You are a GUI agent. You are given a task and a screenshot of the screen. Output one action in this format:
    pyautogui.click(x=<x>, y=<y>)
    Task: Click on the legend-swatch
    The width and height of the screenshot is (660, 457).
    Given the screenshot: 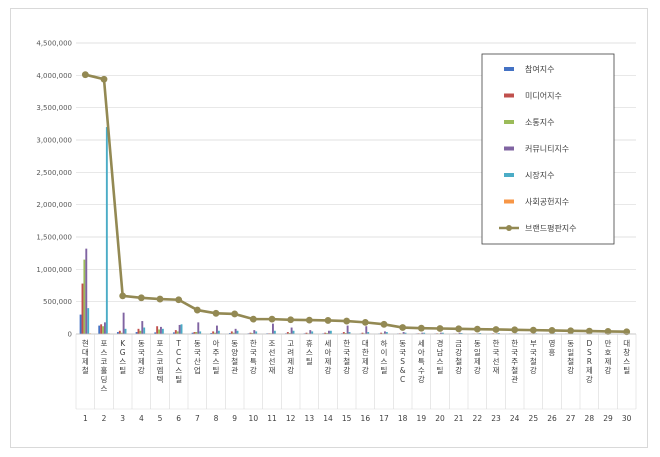 What is the action you would take?
    pyautogui.click(x=509, y=175)
    